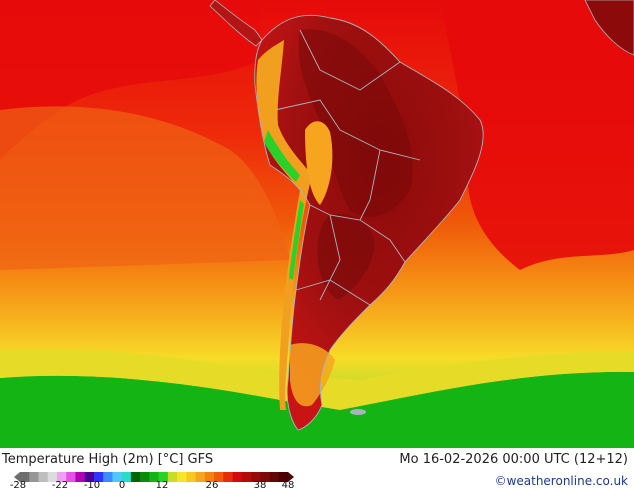  What do you see at coordinates (291, 477) in the screenshot?
I see `legend-arrow-high` at bounding box center [291, 477].